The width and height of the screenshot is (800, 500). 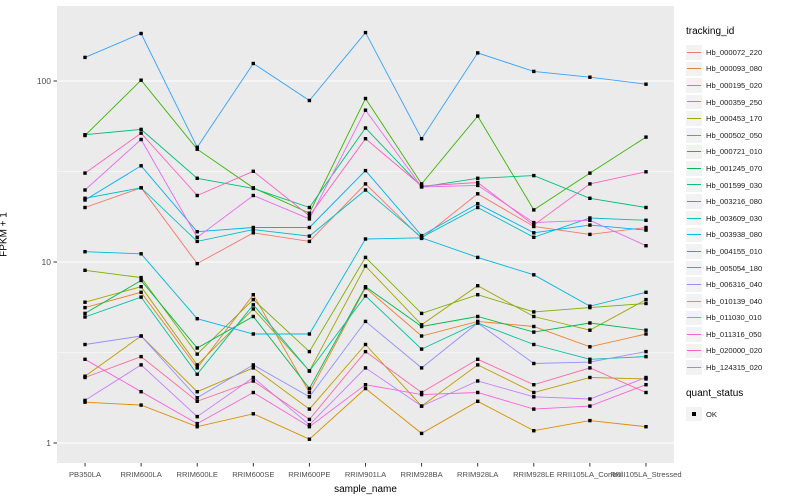 What do you see at coordinates (366, 474) in the screenshot?
I see `x-tick-label: RRIM901LA` at bounding box center [366, 474].